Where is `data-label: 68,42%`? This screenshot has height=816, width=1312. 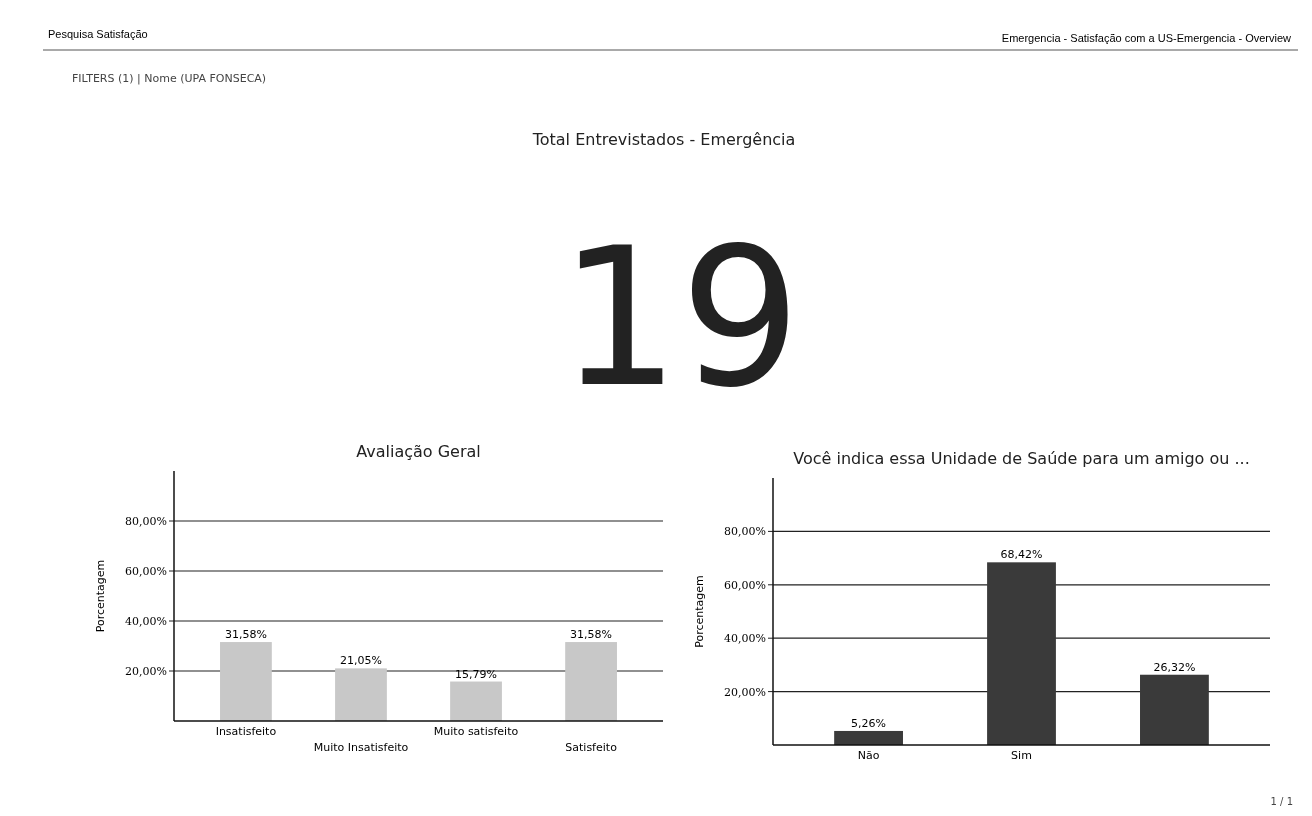 data-label: 68,42% is located at coordinates (1021, 555).